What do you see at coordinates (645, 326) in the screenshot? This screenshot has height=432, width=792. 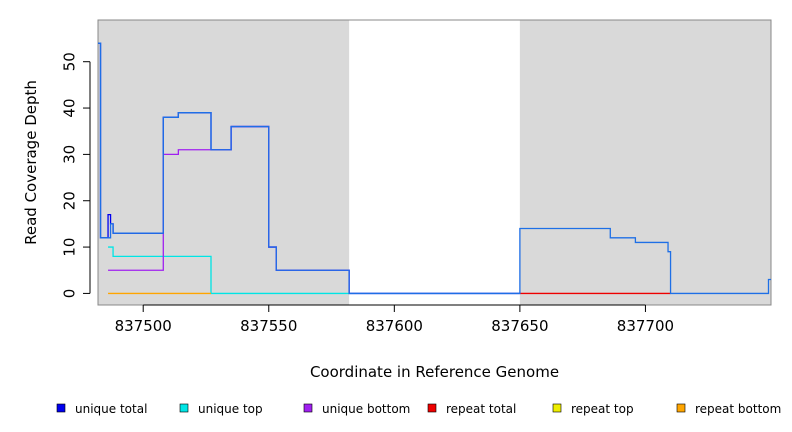 I see `x-tick-label: 837700` at bounding box center [645, 326].